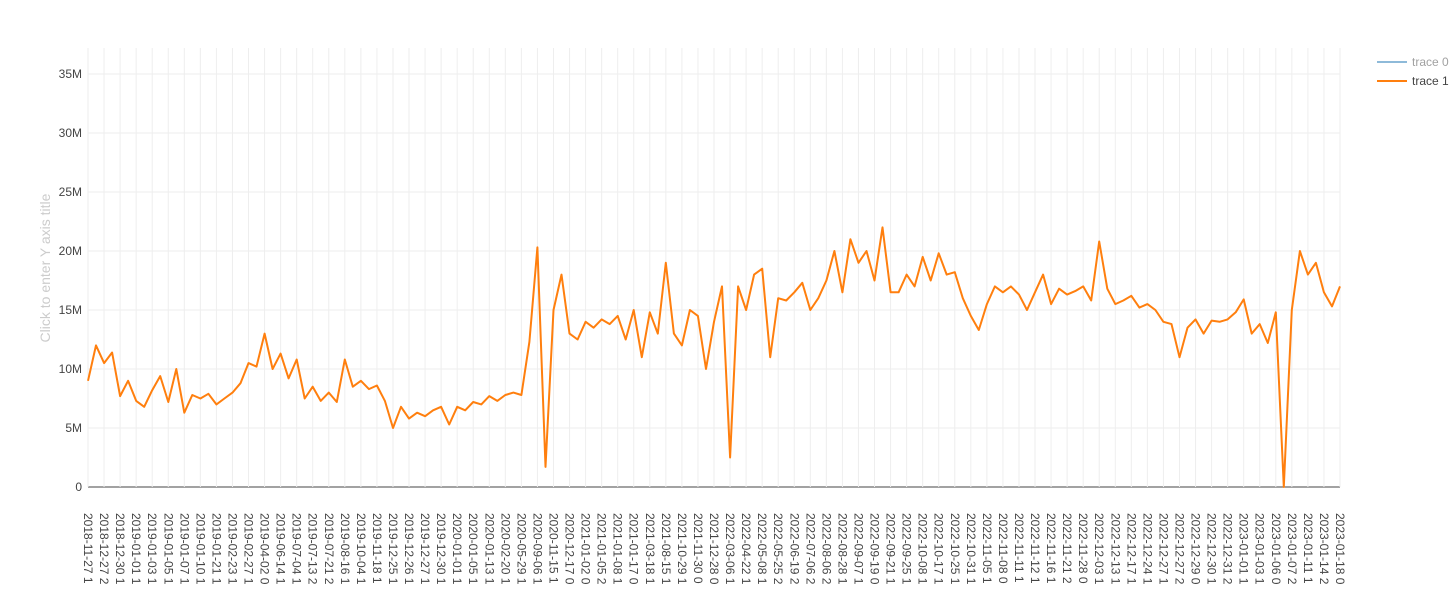 The image size is (1454, 589). I want to click on x-tick-label: 2022-11-11 1, so click(1019, 548).